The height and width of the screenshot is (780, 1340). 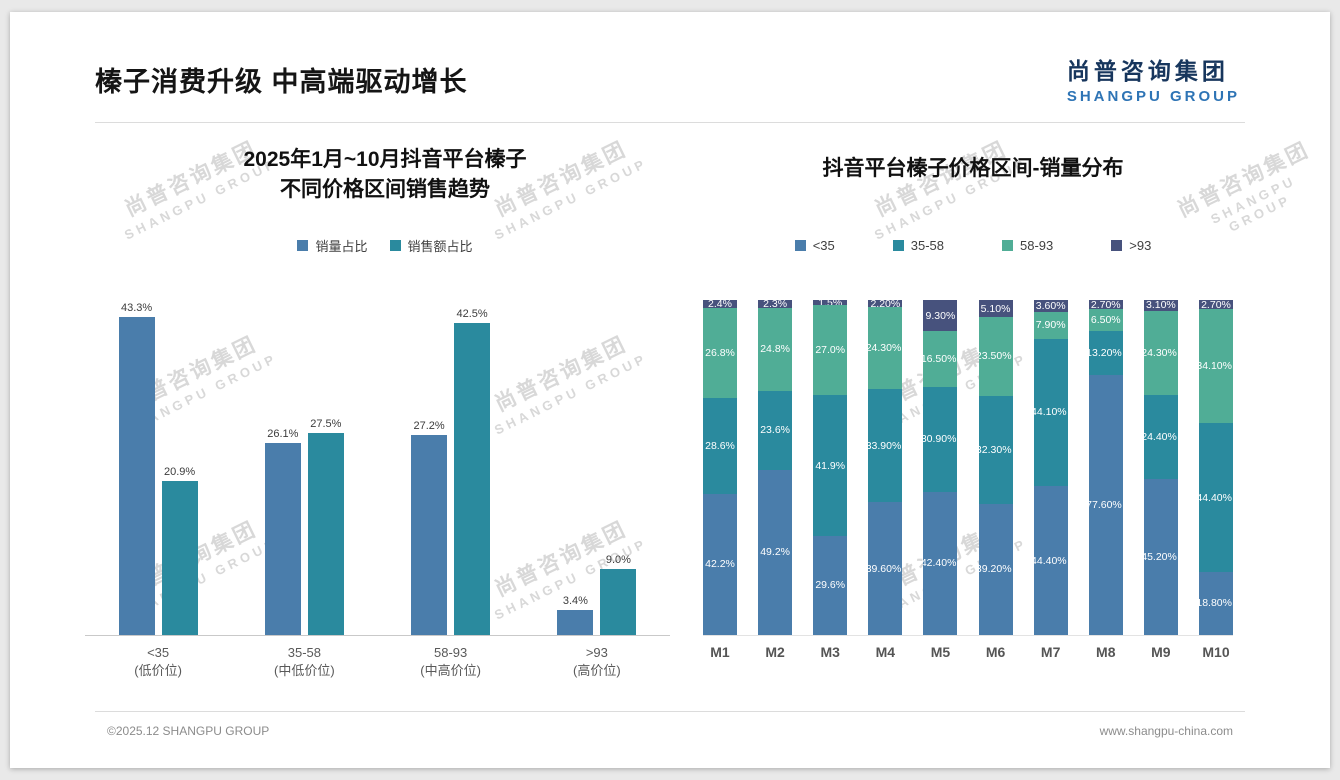 I want to click on segment-value-label: 26.8%, so click(x=720, y=352).